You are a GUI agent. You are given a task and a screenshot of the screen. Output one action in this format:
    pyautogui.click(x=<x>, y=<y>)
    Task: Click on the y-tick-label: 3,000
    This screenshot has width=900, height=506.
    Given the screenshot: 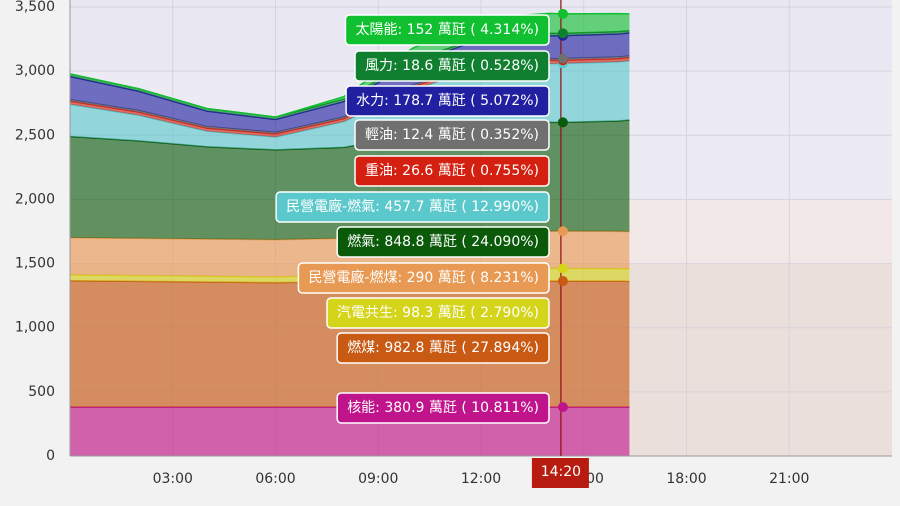 What is the action you would take?
    pyautogui.click(x=35, y=71)
    